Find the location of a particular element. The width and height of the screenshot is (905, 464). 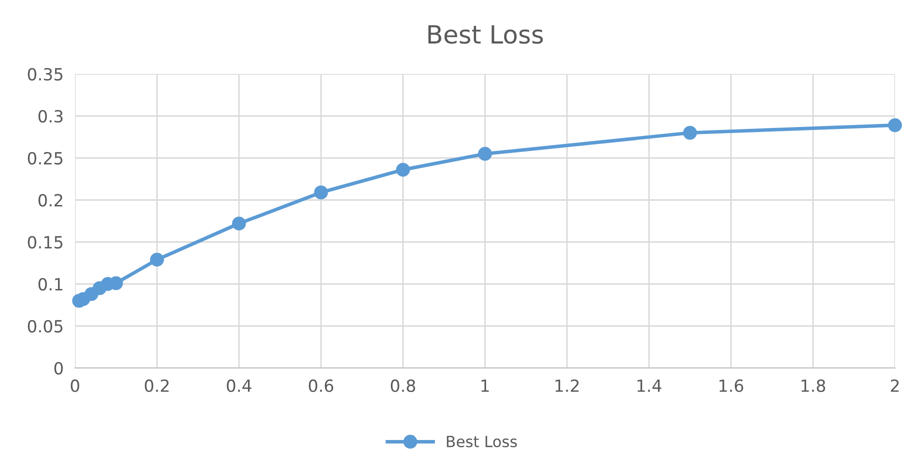

x-tick-label: 2 is located at coordinates (894, 385).